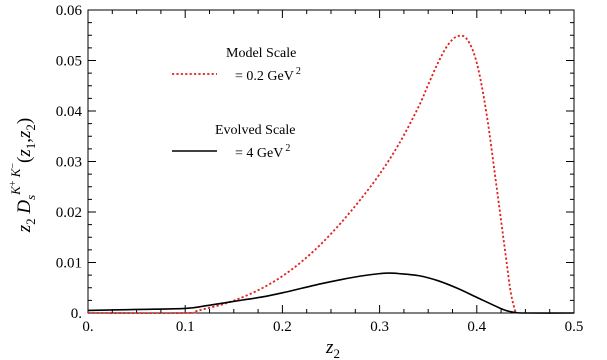 This screenshot has width=607, height=360. I want to click on legend-value-model-scale: = 0.2 GeV 2, so click(268, 75).